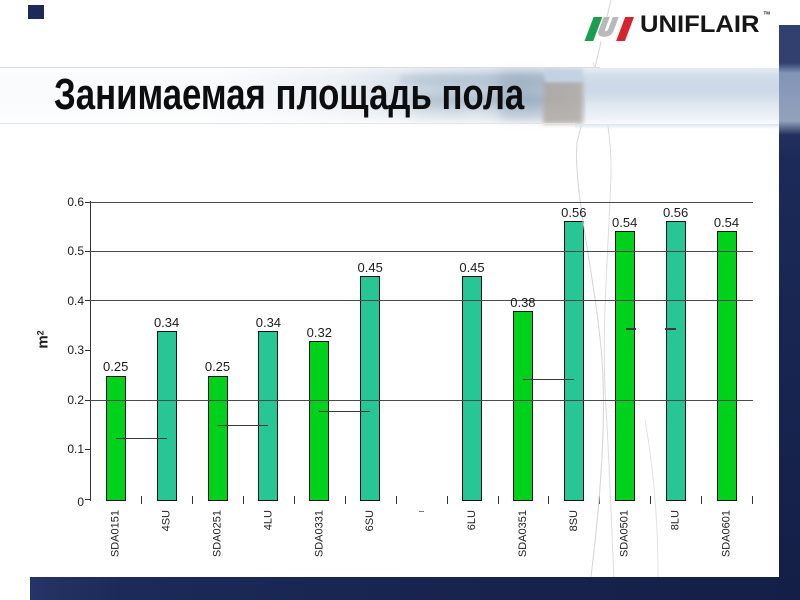  I want to click on svg-text: TM, so click(767, 13).